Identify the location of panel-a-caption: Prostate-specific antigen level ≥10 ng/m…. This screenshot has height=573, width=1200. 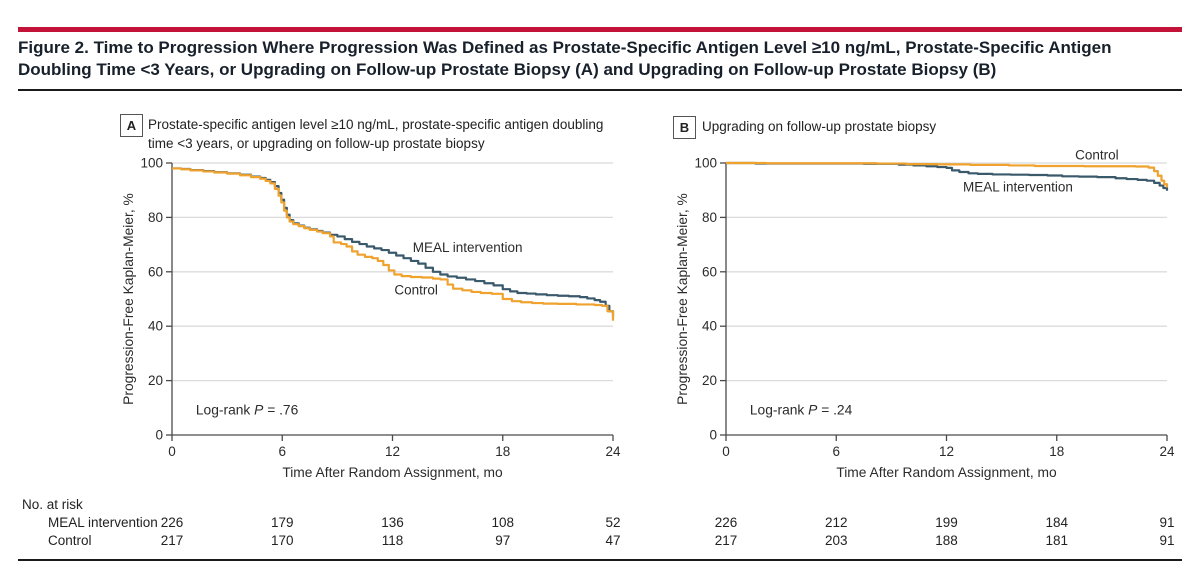
(376, 134).